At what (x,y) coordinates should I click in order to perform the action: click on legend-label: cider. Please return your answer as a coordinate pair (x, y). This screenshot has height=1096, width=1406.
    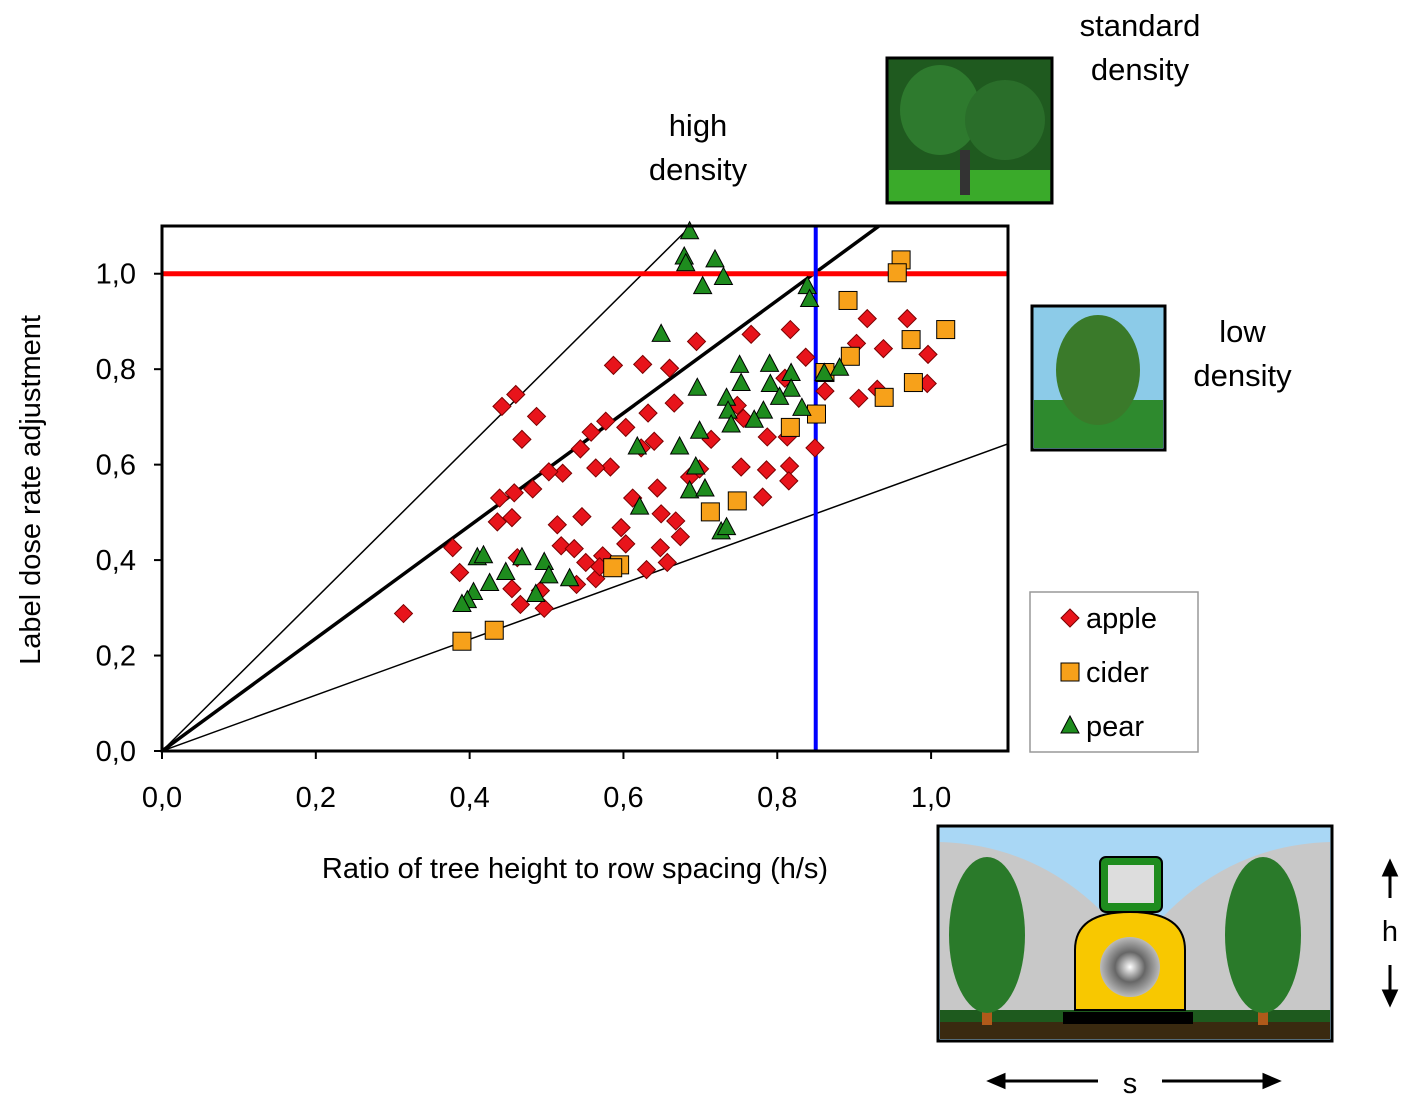
    Looking at the image, I should click on (1117, 673).